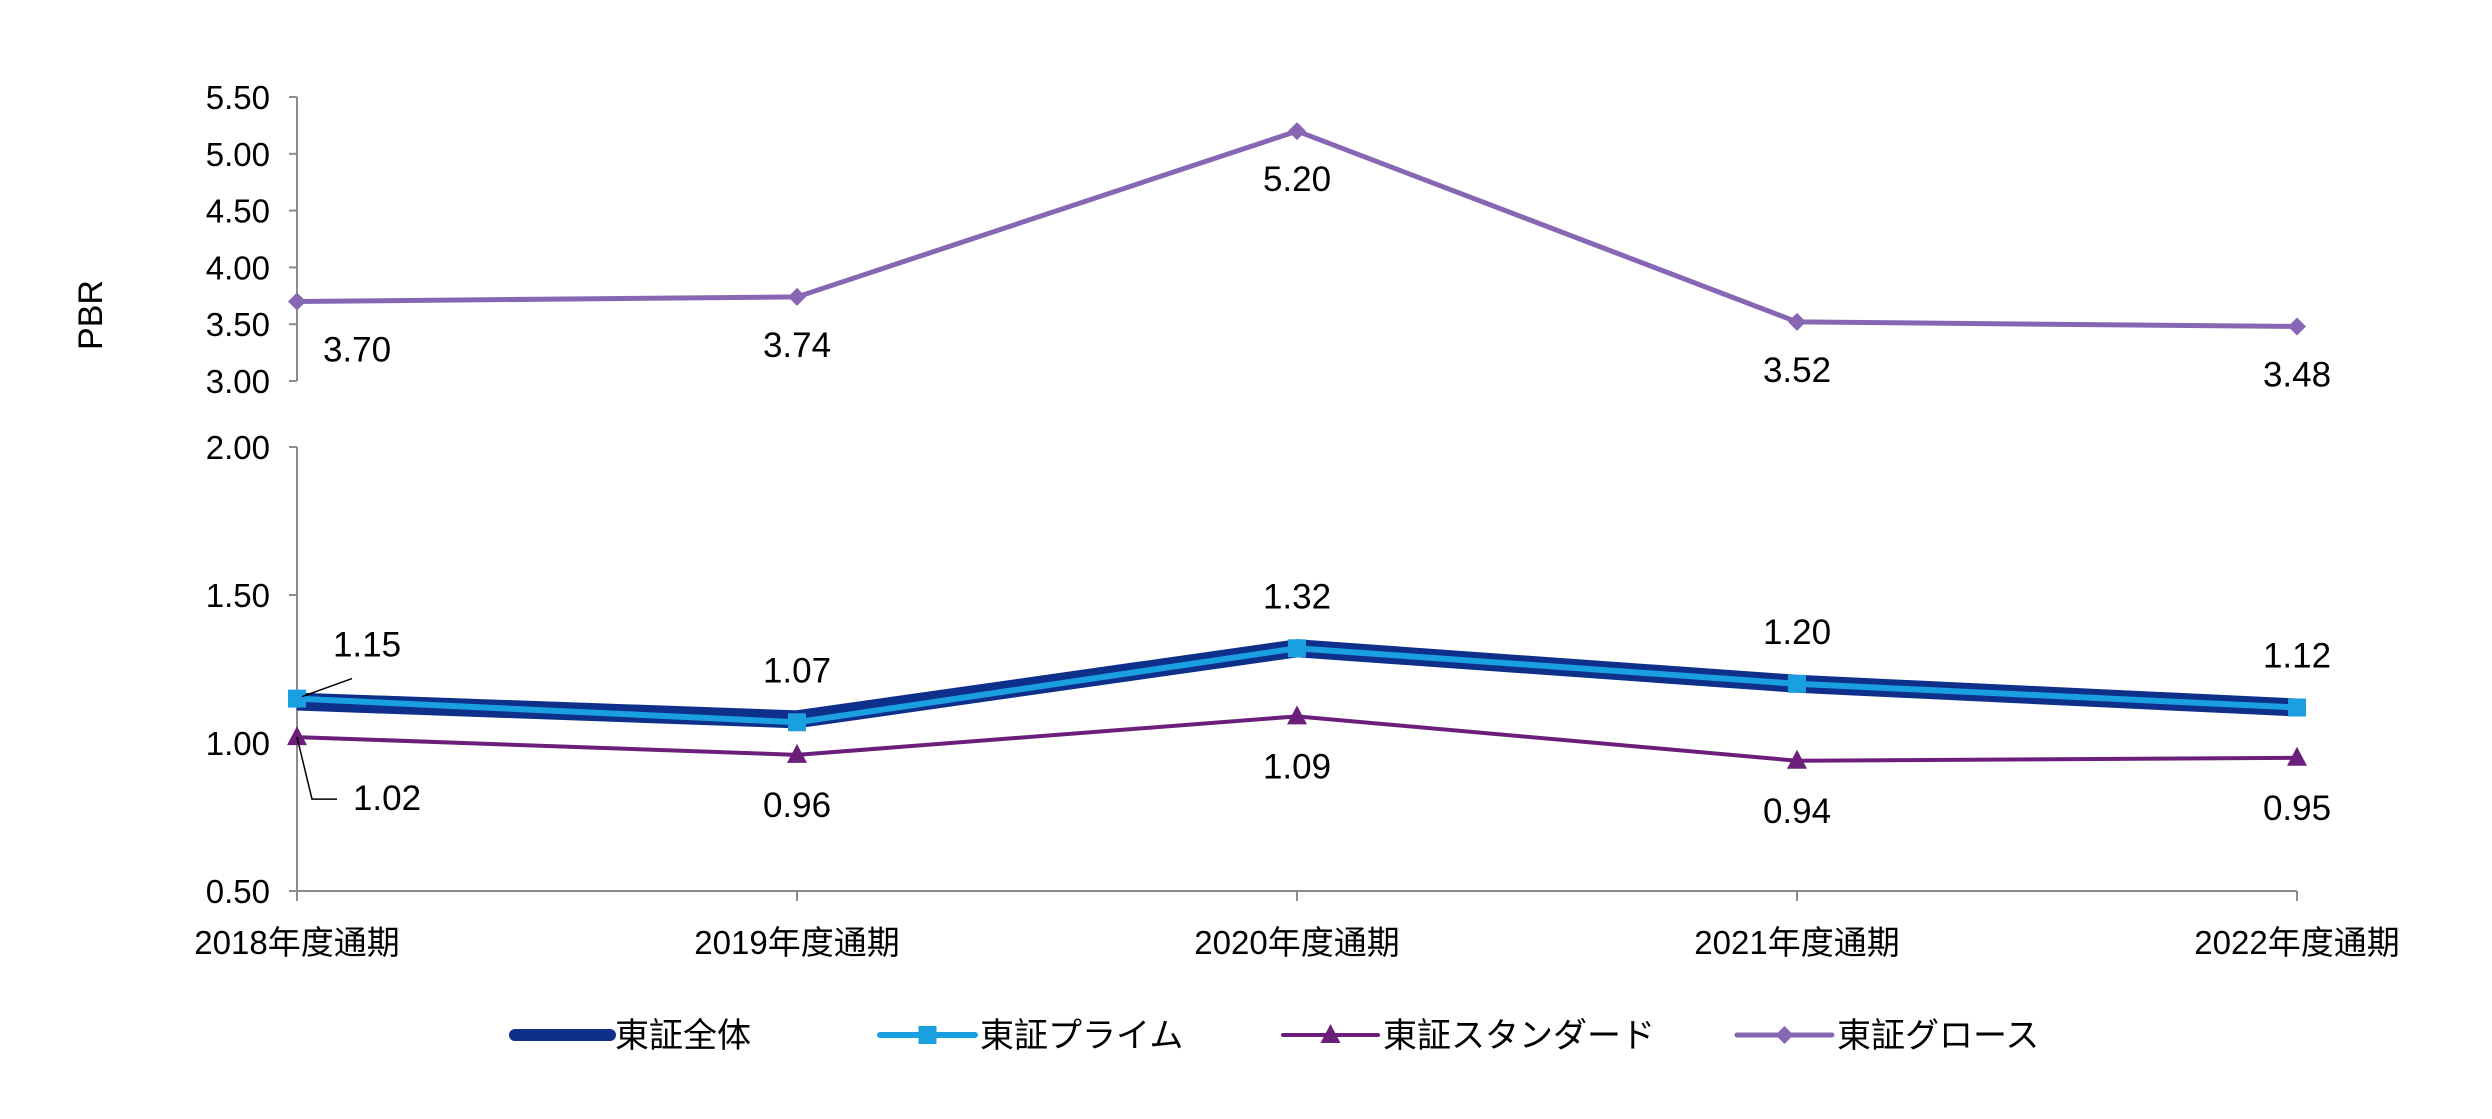 This screenshot has width=2492, height=1119. What do you see at coordinates (2297, 374) in the screenshot?
I see `data-label: 3.48` at bounding box center [2297, 374].